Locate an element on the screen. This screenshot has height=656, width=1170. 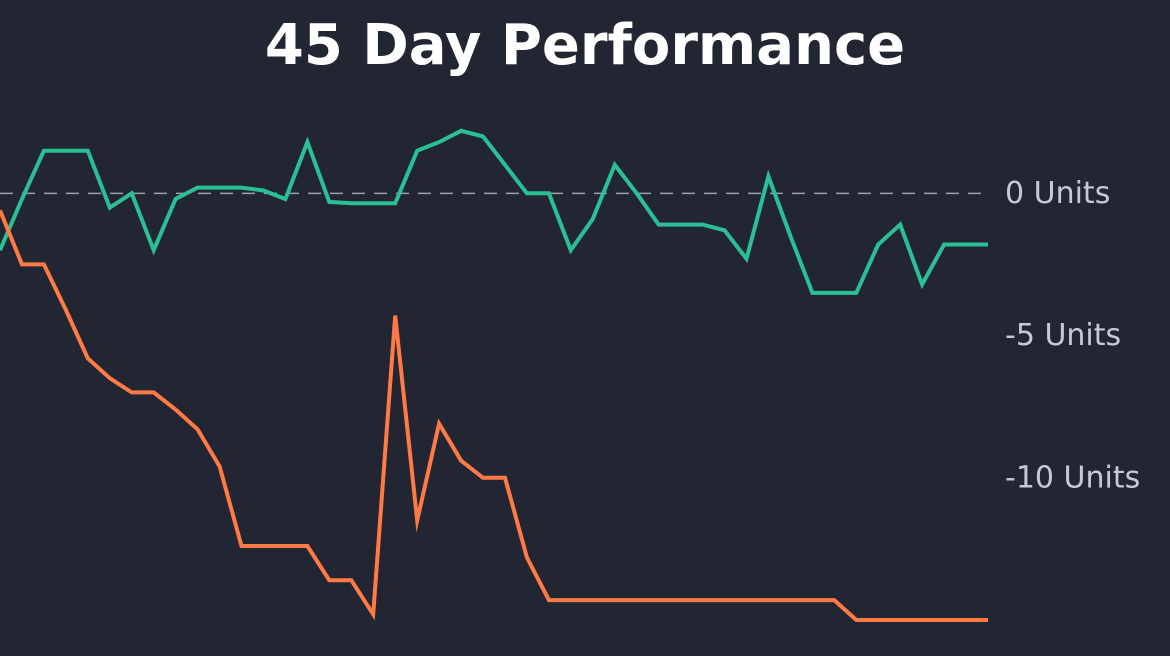
y-axis-ticks: 0 Units -5 Units -10 Units is located at coordinates (1072, 335).